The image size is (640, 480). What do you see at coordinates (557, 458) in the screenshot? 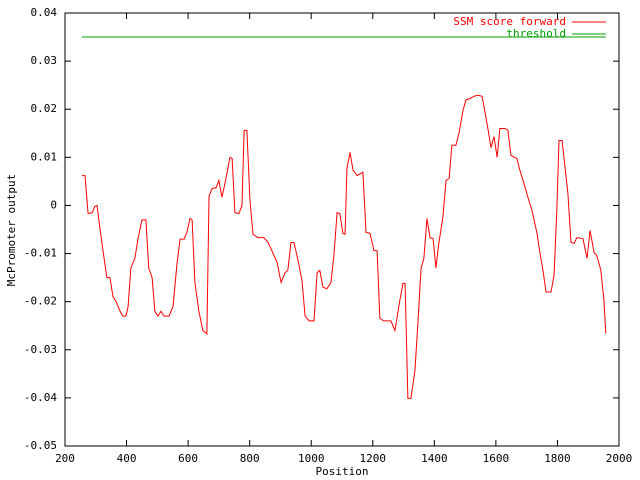
I see `x-tick-label: 1800` at bounding box center [557, 458].